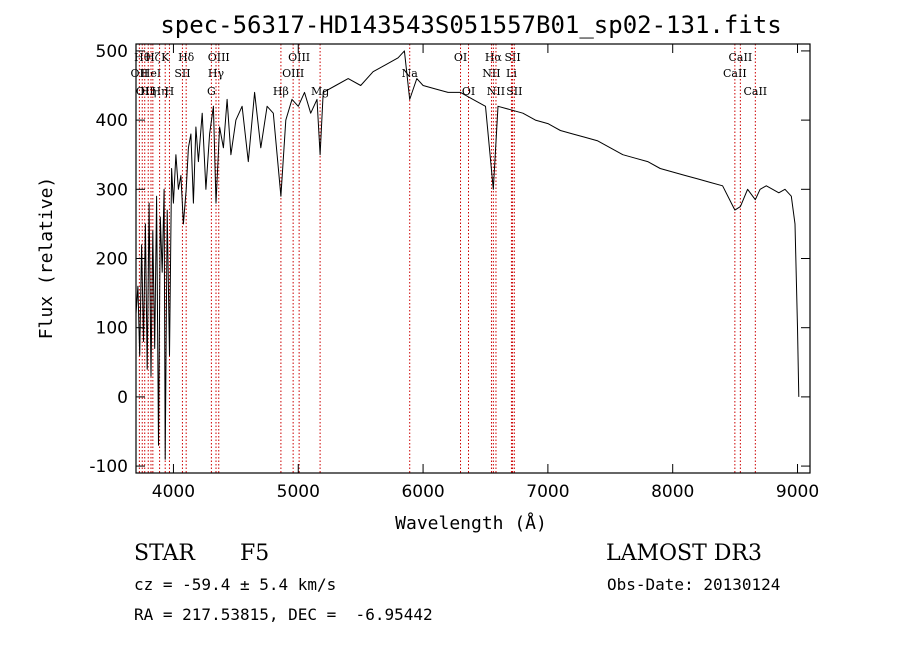  I want to click on x-tick-label: 9000, so click(797, 492).